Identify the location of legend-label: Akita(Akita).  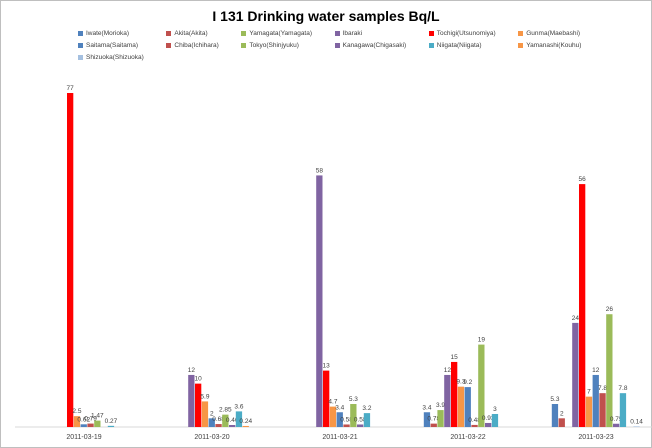
(191, 33).